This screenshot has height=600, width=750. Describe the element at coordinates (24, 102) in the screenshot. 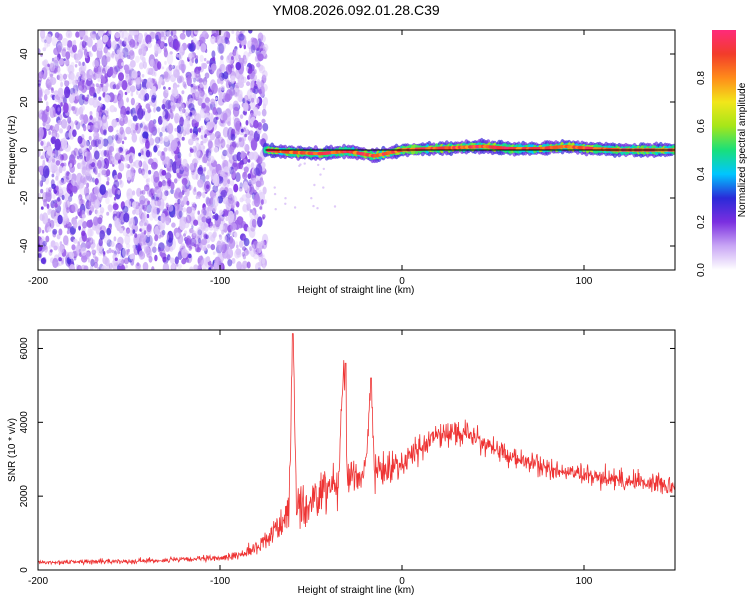

I see `y-tick-label: 20` at that location.